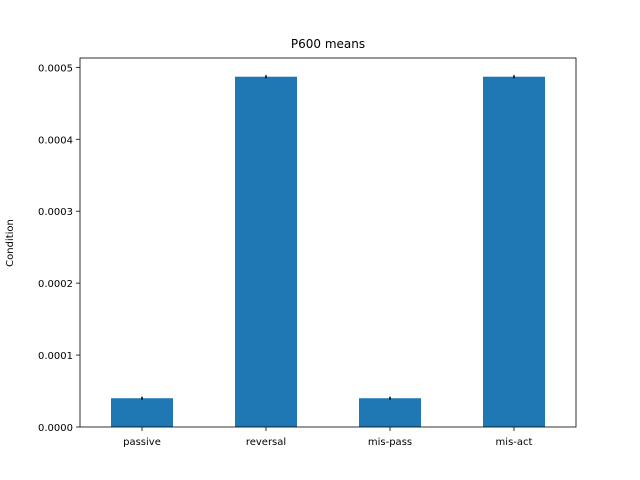 The height and width of the screenshot is (480, 640). I want to click on y-tick-label-2: 0.0002, so click(55, 284).